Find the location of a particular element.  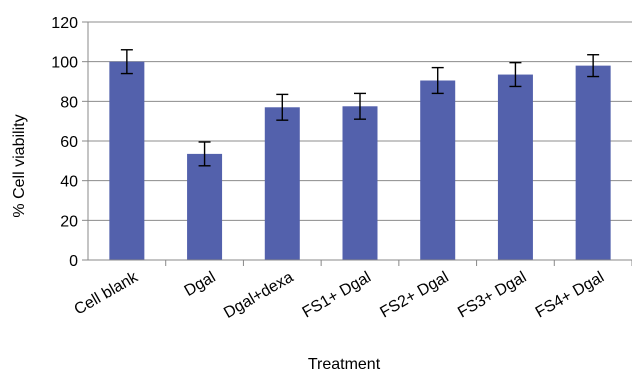

y-axis-title: % Cell viability is located at coordinates (19, 165).